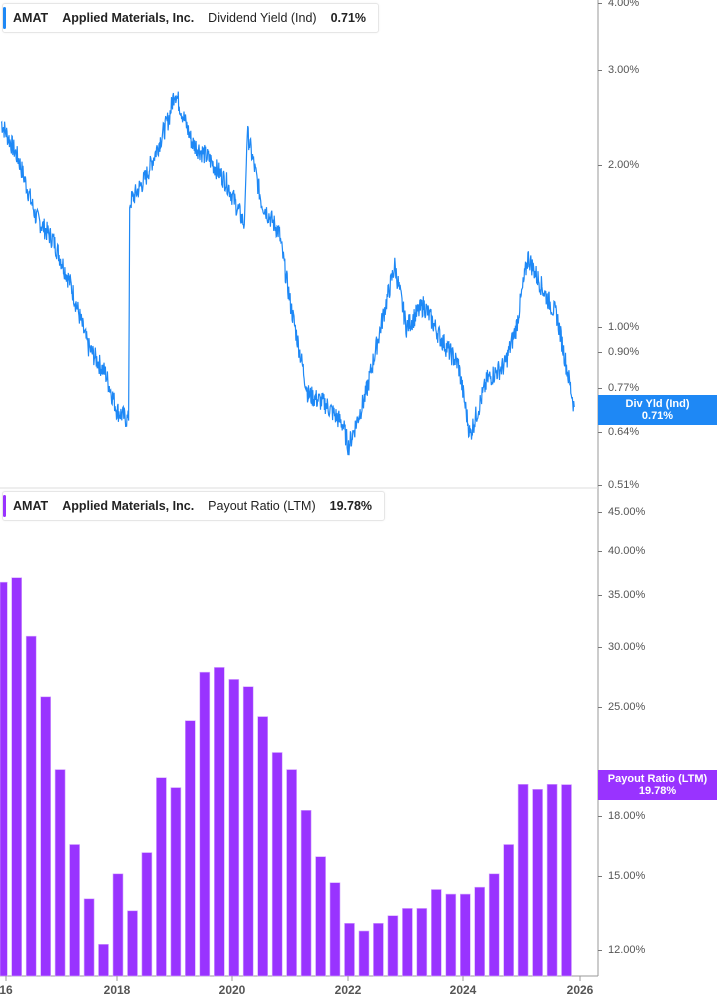  What do you see at coordinates (624, 165) in the screenshot?
I see `y-tick-label: 2.00%` at bounding box center [624, 165].